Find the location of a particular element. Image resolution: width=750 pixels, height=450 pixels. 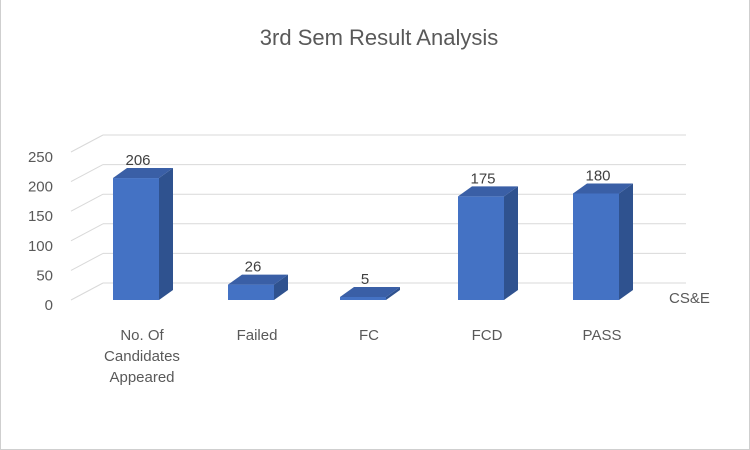

x-tick-label-line: PASS is located at coordinates (602, 335).